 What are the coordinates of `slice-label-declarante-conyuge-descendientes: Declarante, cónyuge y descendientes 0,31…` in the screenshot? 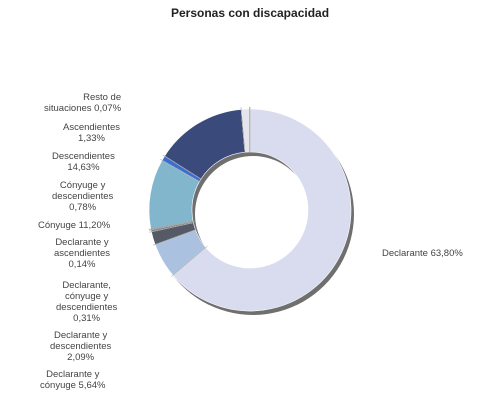 It's located at (87, 302).